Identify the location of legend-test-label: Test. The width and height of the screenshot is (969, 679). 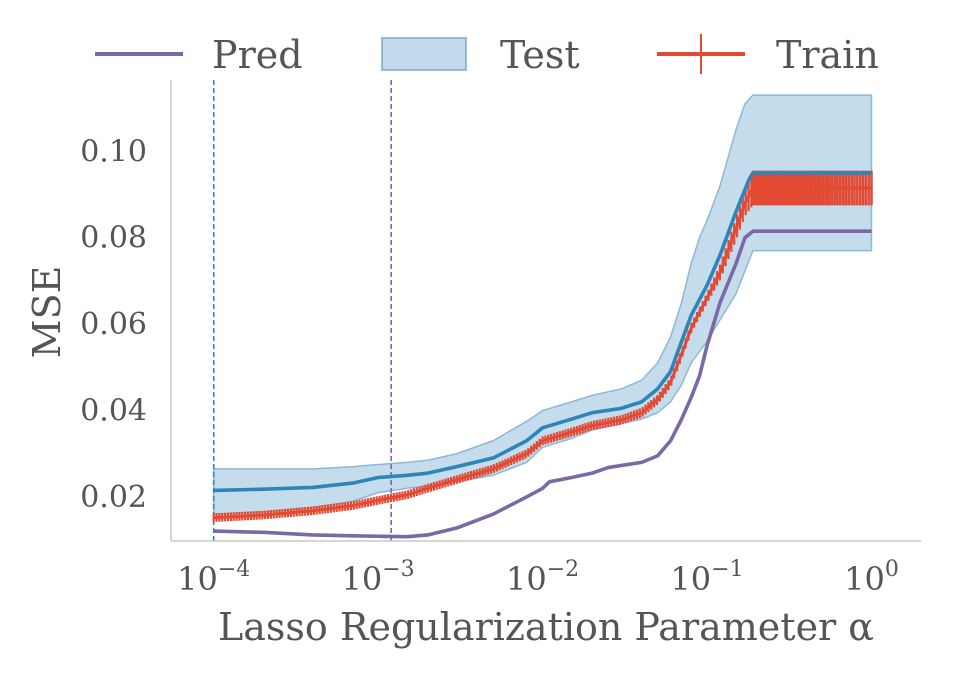
(540, 55).